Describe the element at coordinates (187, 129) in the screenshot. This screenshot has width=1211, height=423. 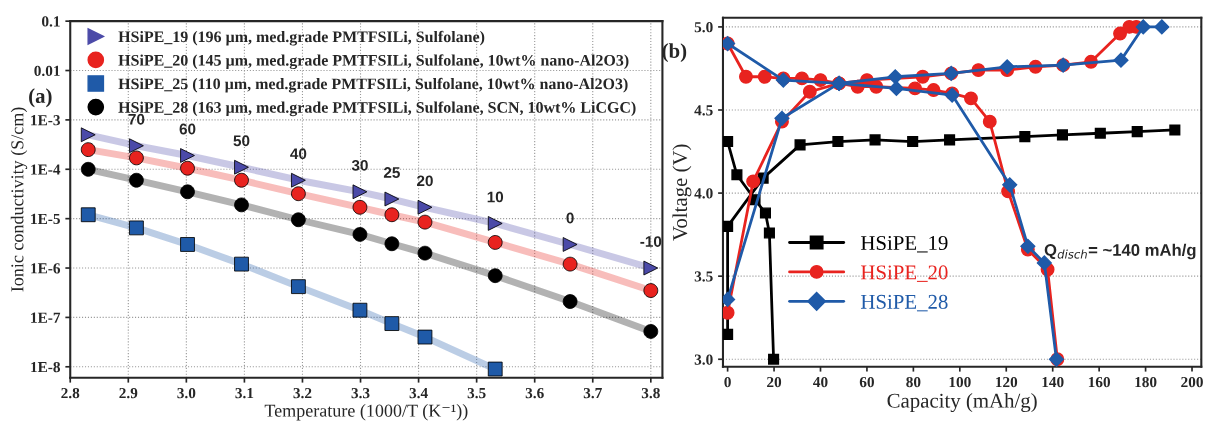
I see `annotation: 60` at that location.